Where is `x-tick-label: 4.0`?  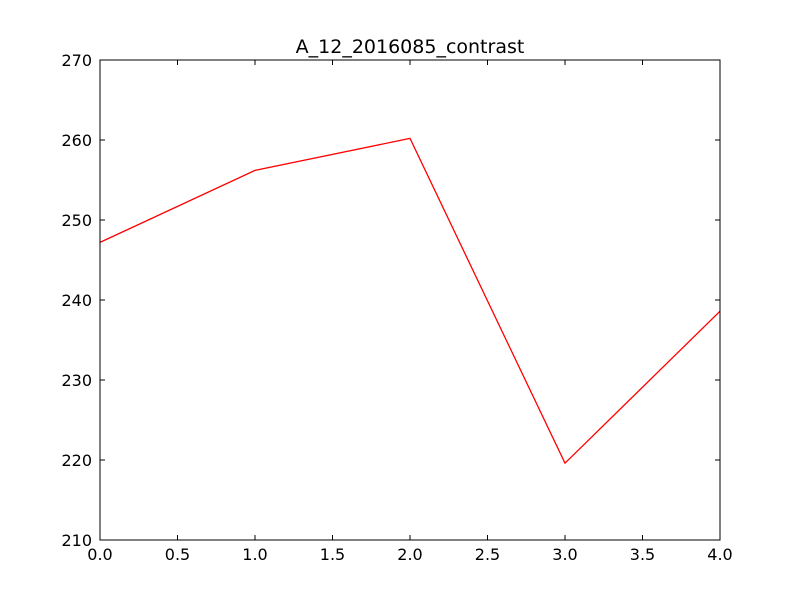 x-tick-label: 4.0 is located at coordinates (719, 554).